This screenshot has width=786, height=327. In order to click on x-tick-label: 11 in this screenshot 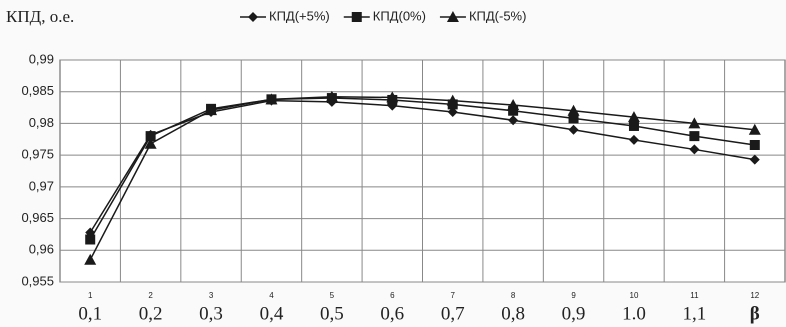, I will do `click(694, 295)`.